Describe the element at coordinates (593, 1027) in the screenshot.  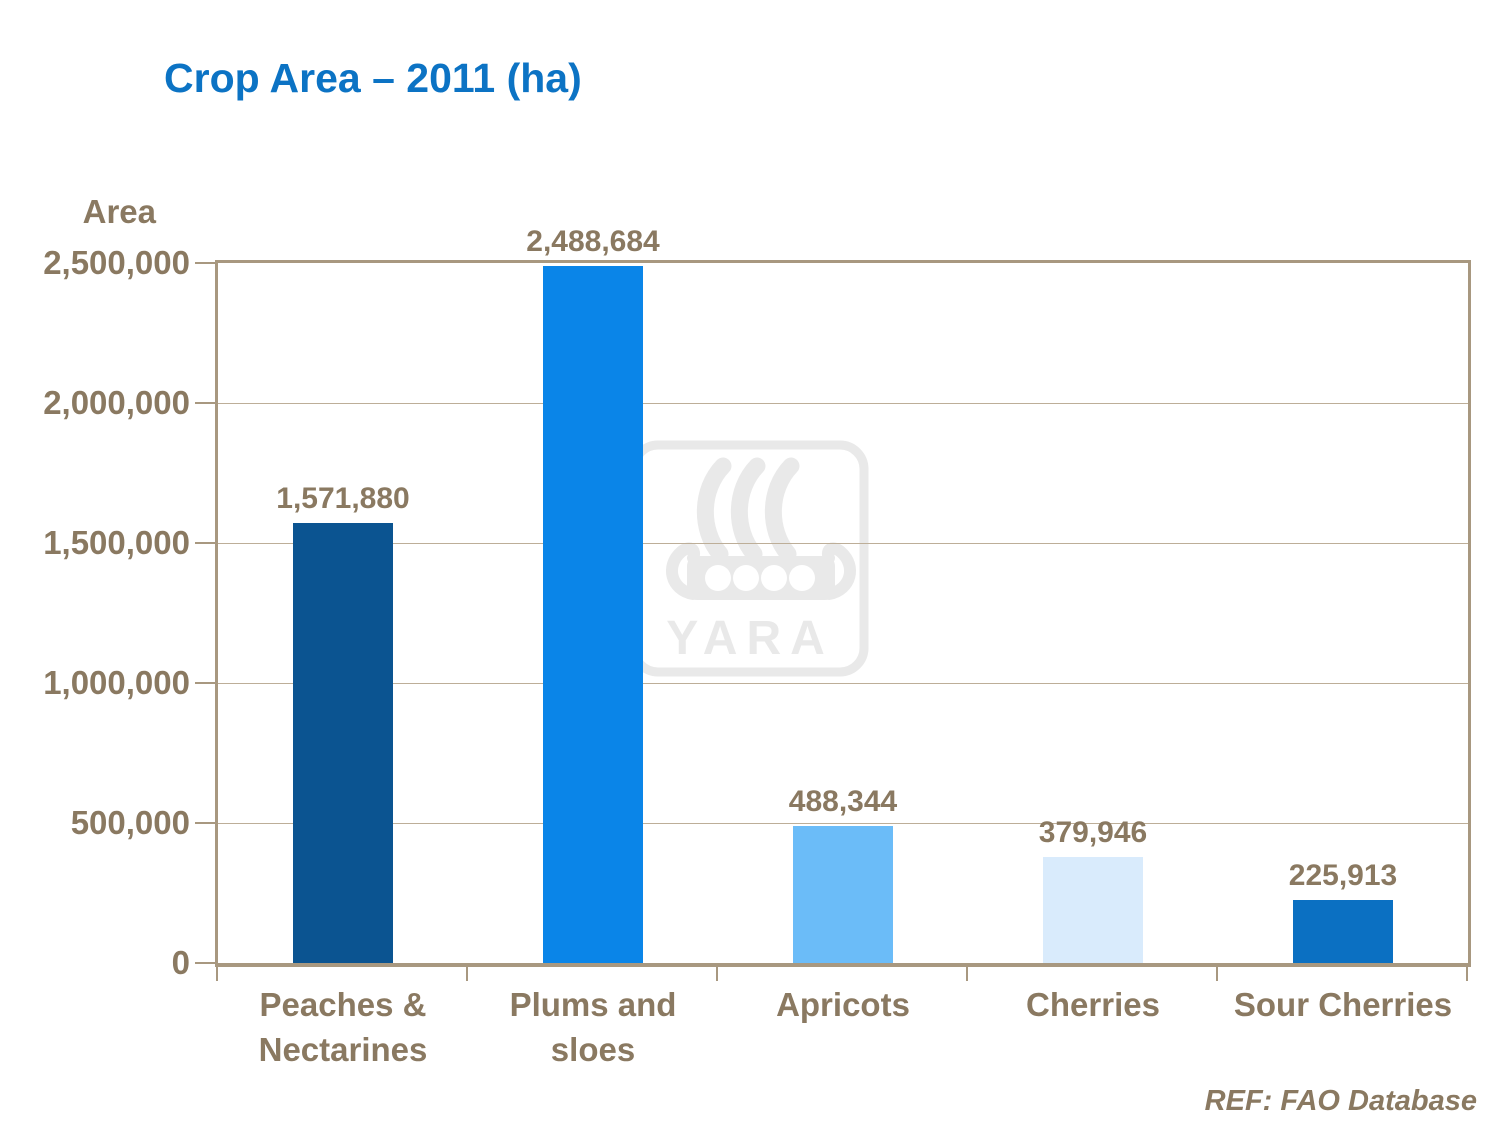
I see `x-category-label-plums-sloes: Plums and sloes` at that location.